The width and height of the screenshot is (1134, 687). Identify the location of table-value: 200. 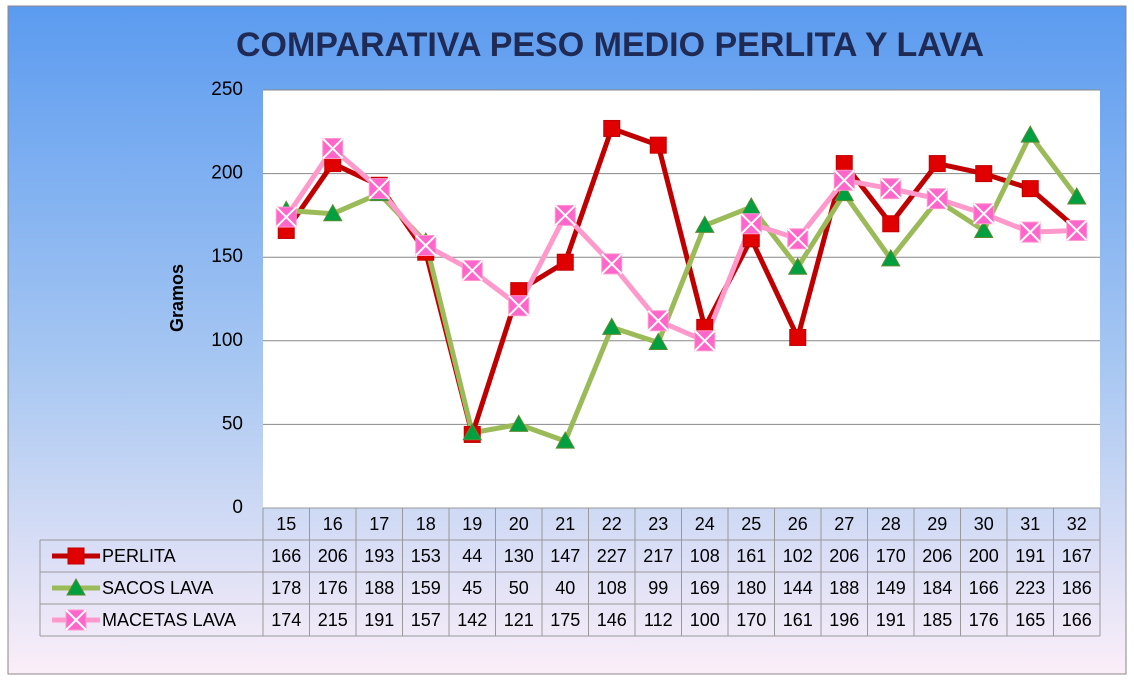
(984, 556).